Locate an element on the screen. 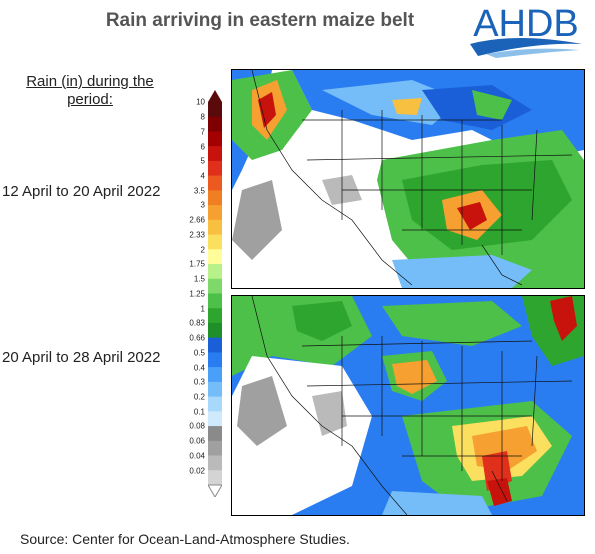  scale-top-arrow is located at coordinates (215, 96).